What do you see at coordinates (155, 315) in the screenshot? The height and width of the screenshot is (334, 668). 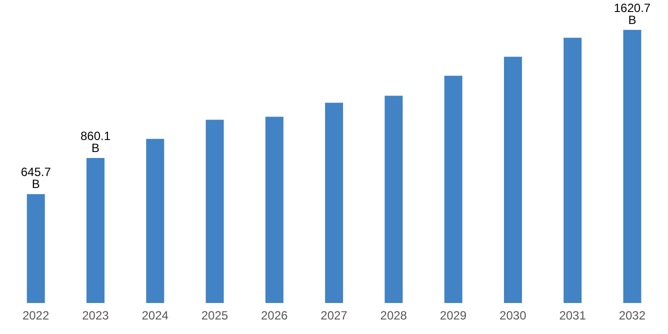 I see `x-tick-label: 2024` at bounding box center [155, 315].